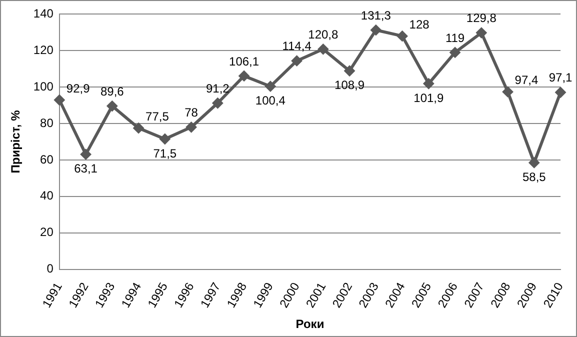  What do you see at coordinates (47, 123) in the screenshot?
I see `y-tick-label: 80` at bounding box center [47, 123].